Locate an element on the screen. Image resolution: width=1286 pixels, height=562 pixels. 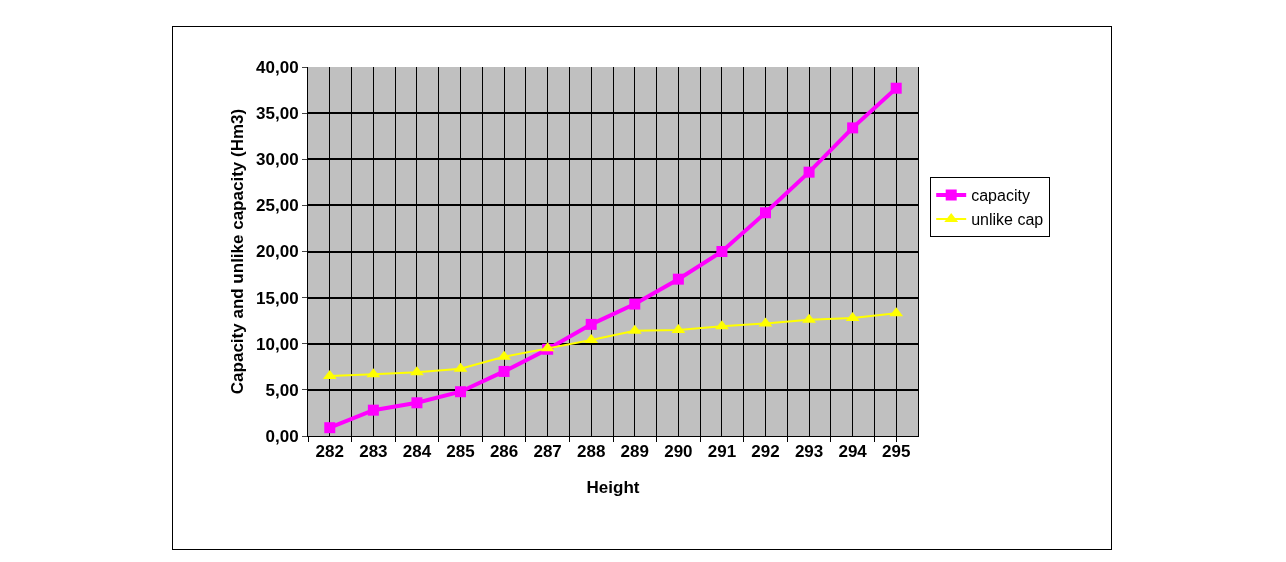
y-tick-label: 5,00 is located at coordinates (282, 390).